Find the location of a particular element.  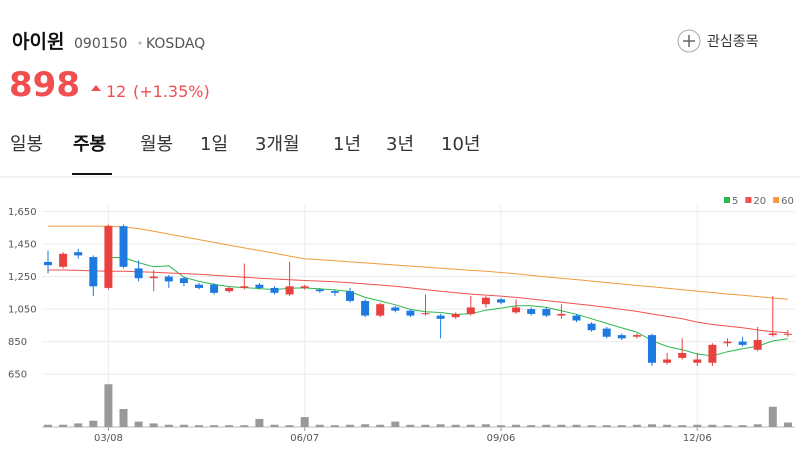

price-change-pct: (+1.35%) is located at coordinates (171, 91).